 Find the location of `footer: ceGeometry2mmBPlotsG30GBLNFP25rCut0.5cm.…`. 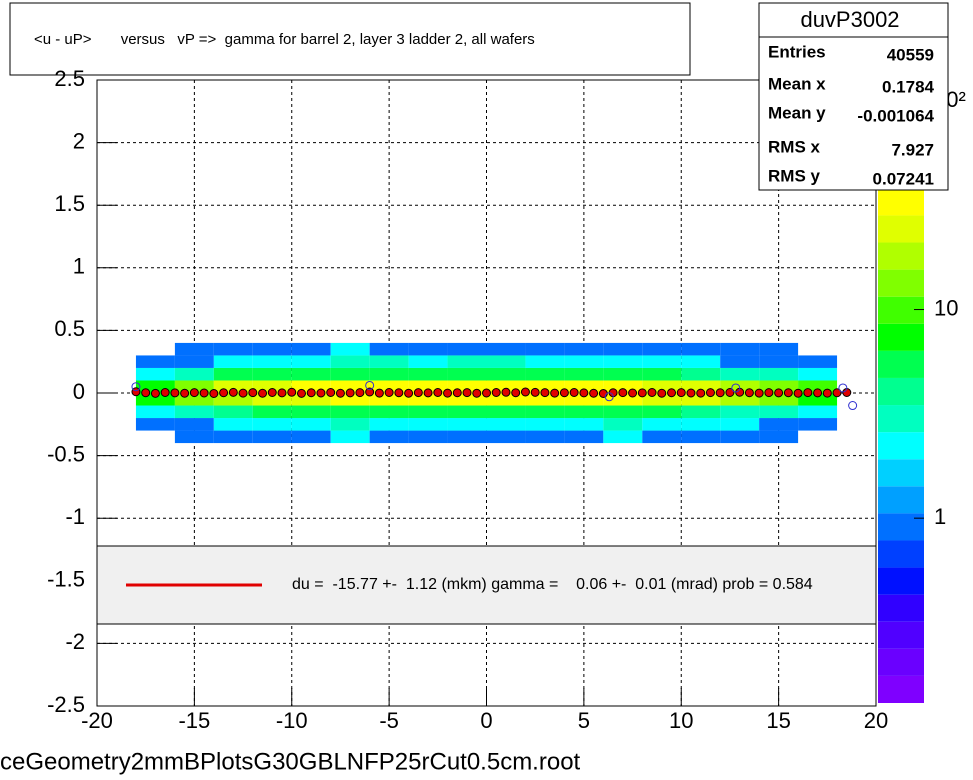

footer: ceGeometry2mmBPlotsG30GBLNFP25rCut0.5cm.… is located at coordinates (290, 761).